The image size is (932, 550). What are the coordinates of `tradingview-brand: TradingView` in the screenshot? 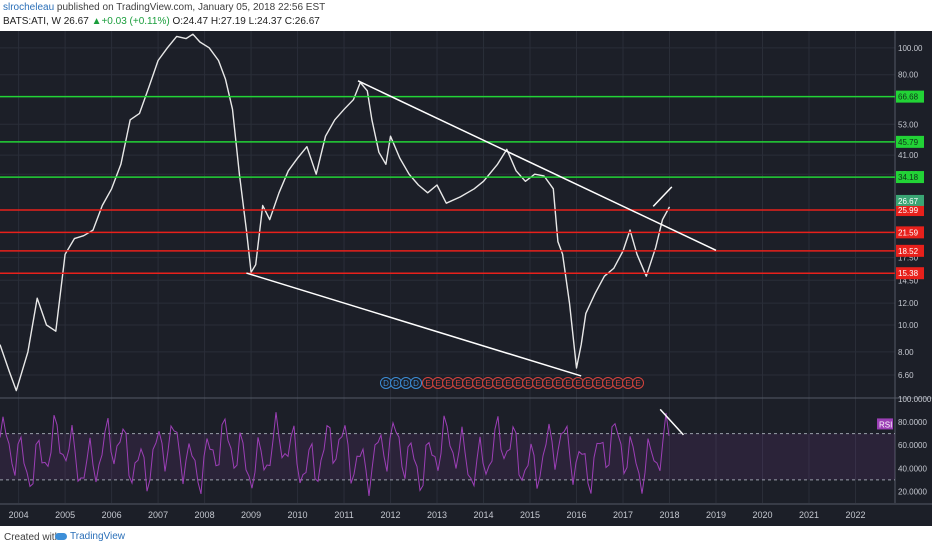 It's located at (98, 536).